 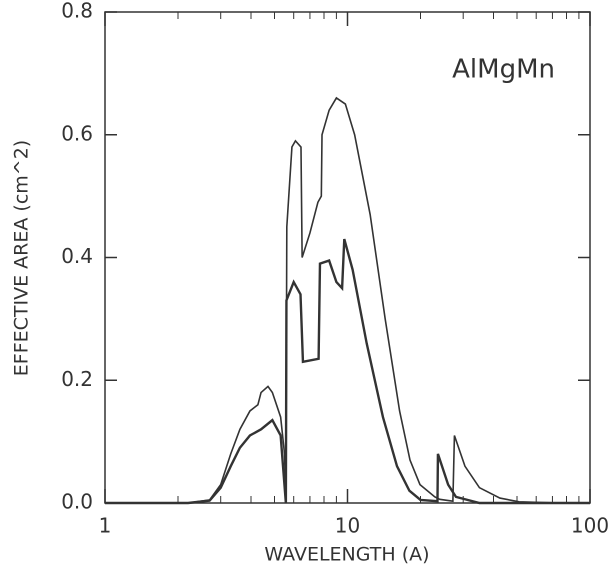 What do you see at coordinates (77, 379) in the screenshot?
I see `y-tick-label: 0.2` at bounding box center [77, 379].